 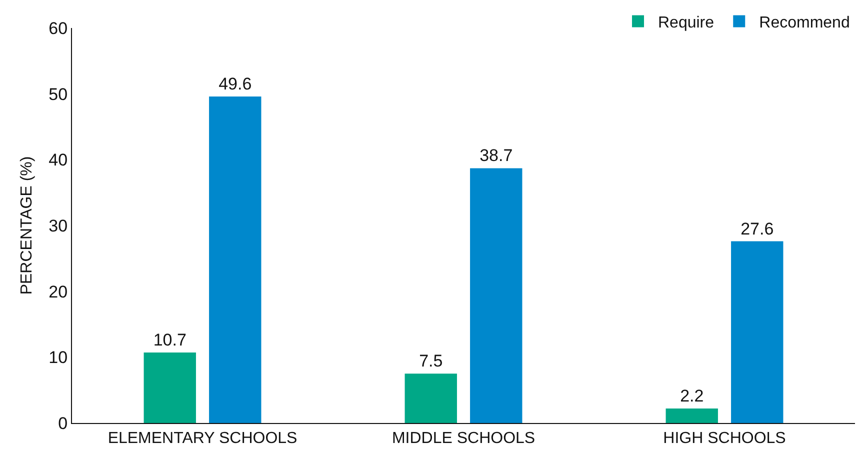 I want to click on y-tick-label: 20, so click(x=58, y=292).